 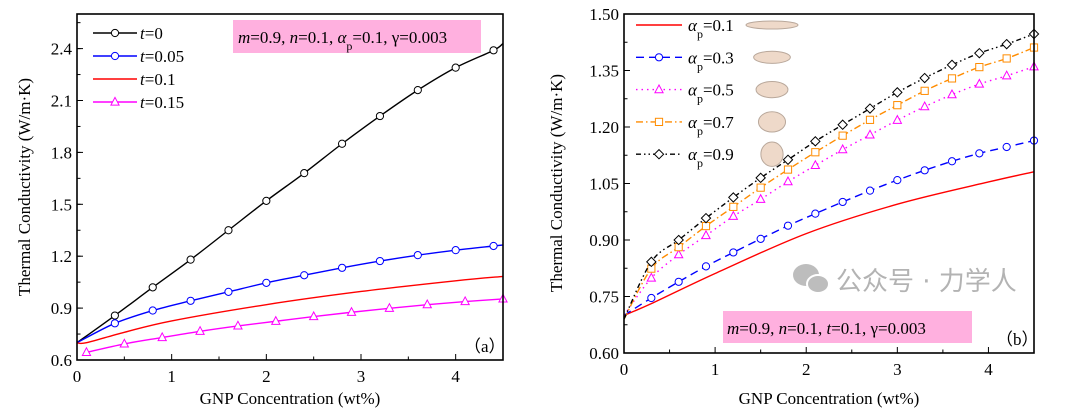 What do you see at coordinates (62, 49) in the screenshot?
I see `y-tick-label: 2.4` at bounding box center [62, 49].